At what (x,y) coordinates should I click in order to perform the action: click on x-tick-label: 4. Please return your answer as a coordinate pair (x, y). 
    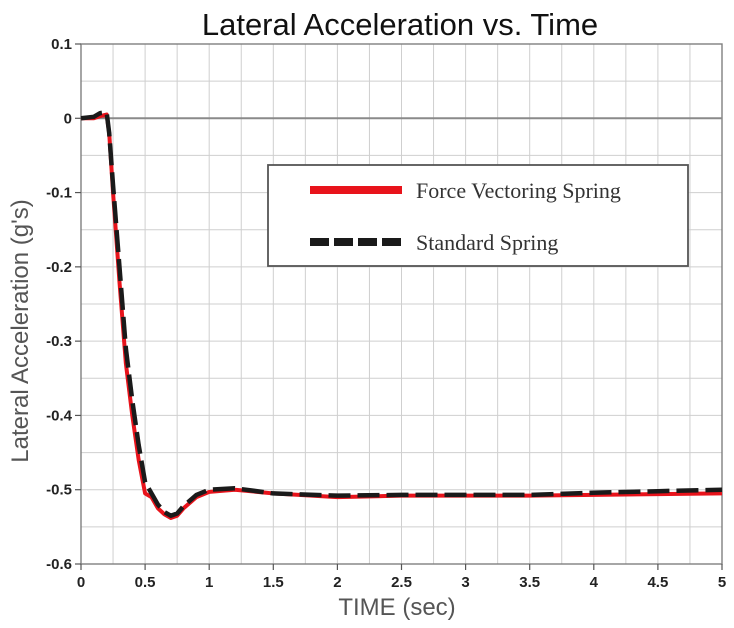
    Looking at the image, I should click on (594, 582).